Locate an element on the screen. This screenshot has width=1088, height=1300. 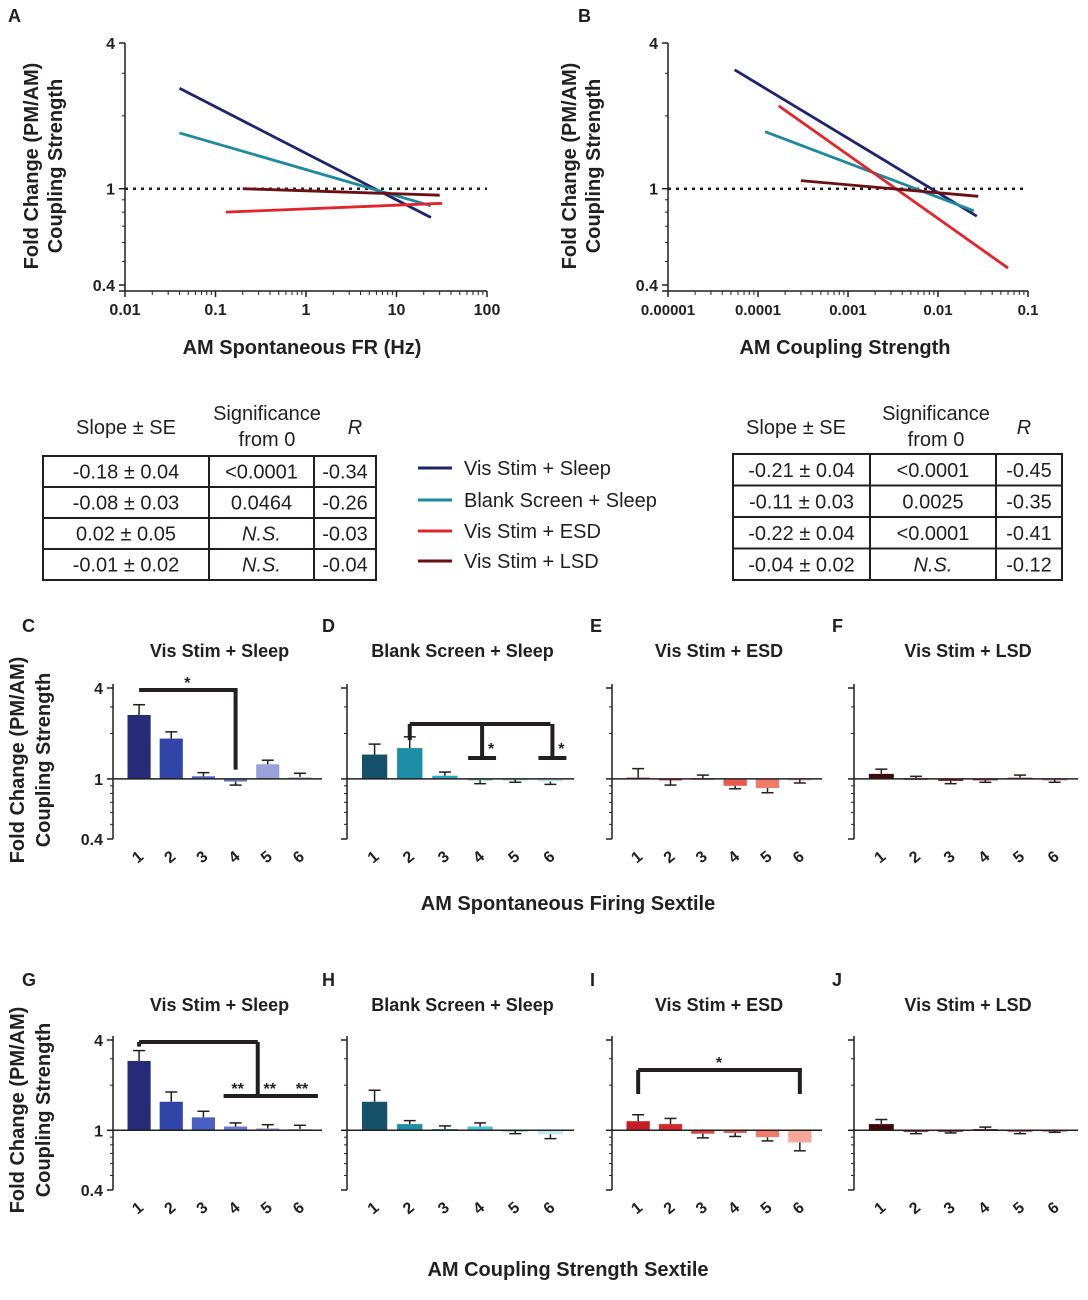
table-b-cell: -0.41 is located at coordinates (1029, 534).